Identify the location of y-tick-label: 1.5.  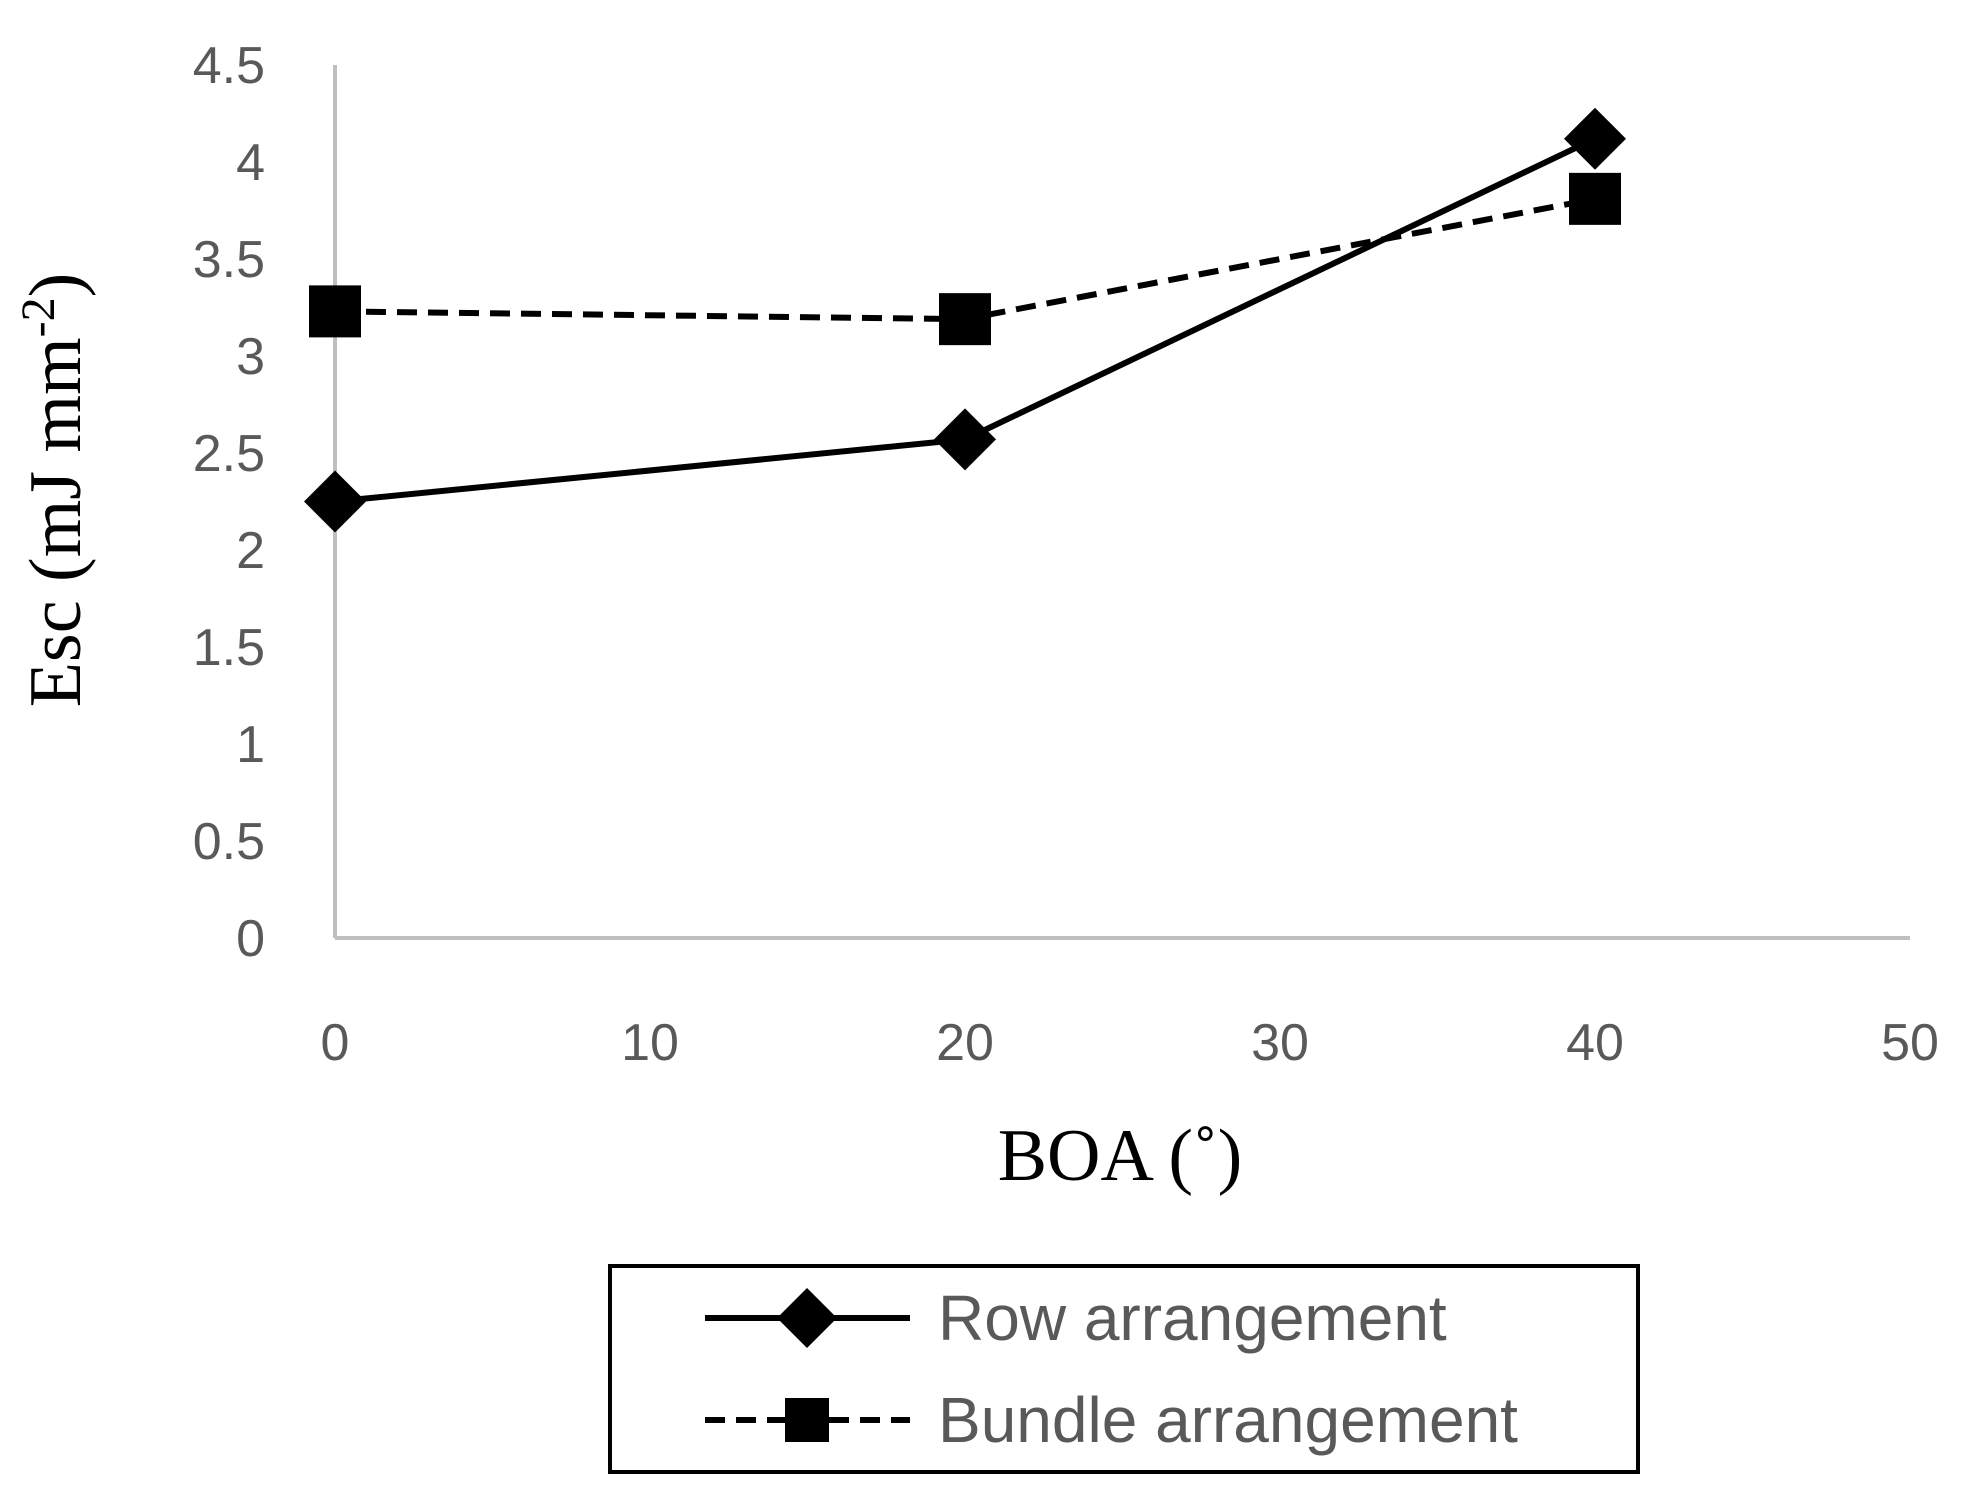
(229, 648).